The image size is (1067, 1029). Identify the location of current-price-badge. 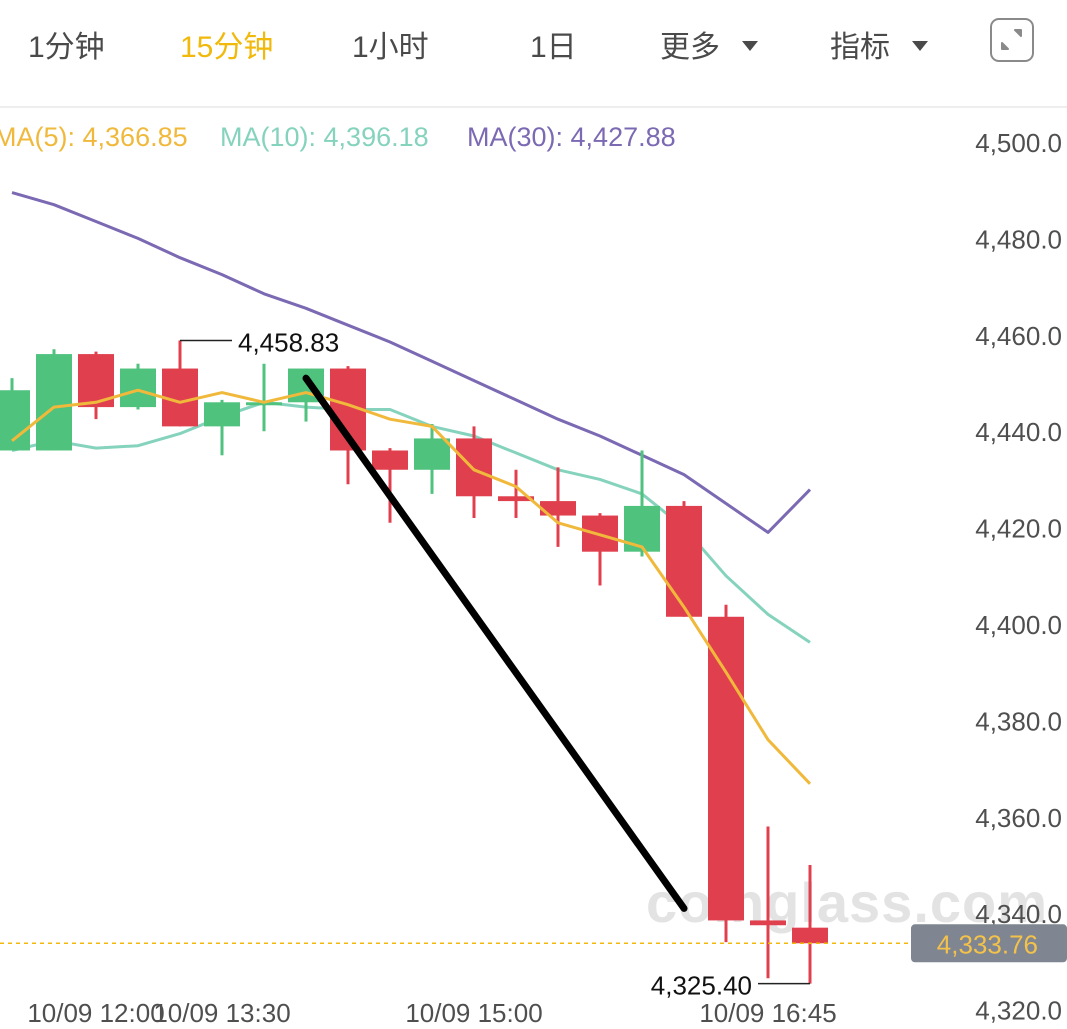
(989, 943).